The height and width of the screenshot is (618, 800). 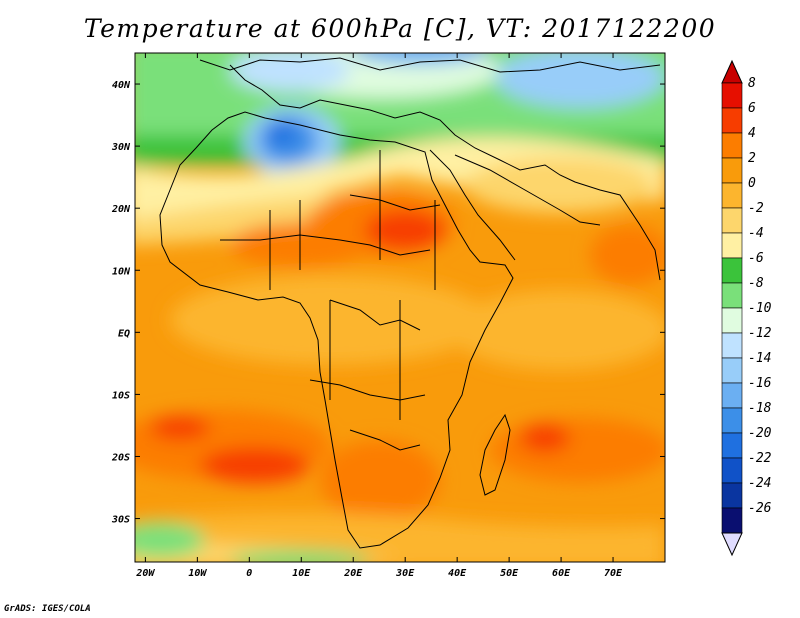 What do you see at coordinates (756, 283) in the screenshot?
I see `colorbar-label: -8` at bounding box center [756, 283].